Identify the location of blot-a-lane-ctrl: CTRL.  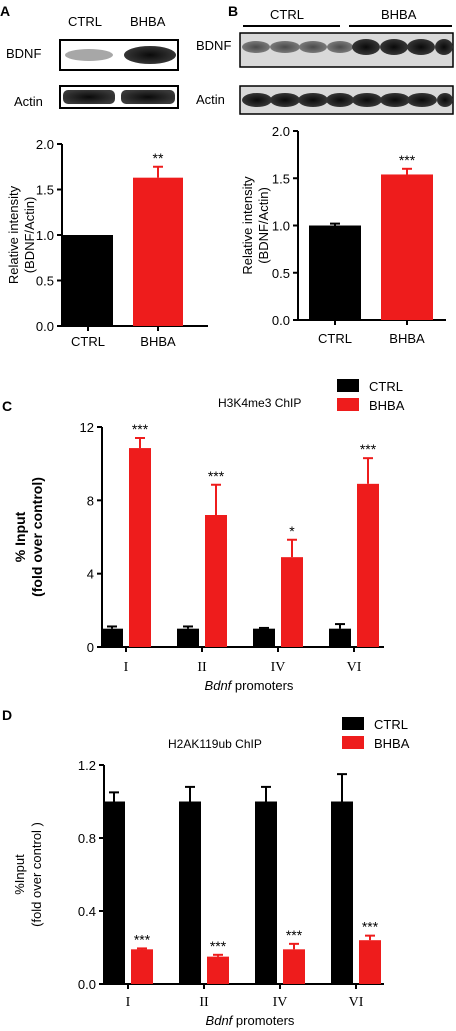
(85, 21).